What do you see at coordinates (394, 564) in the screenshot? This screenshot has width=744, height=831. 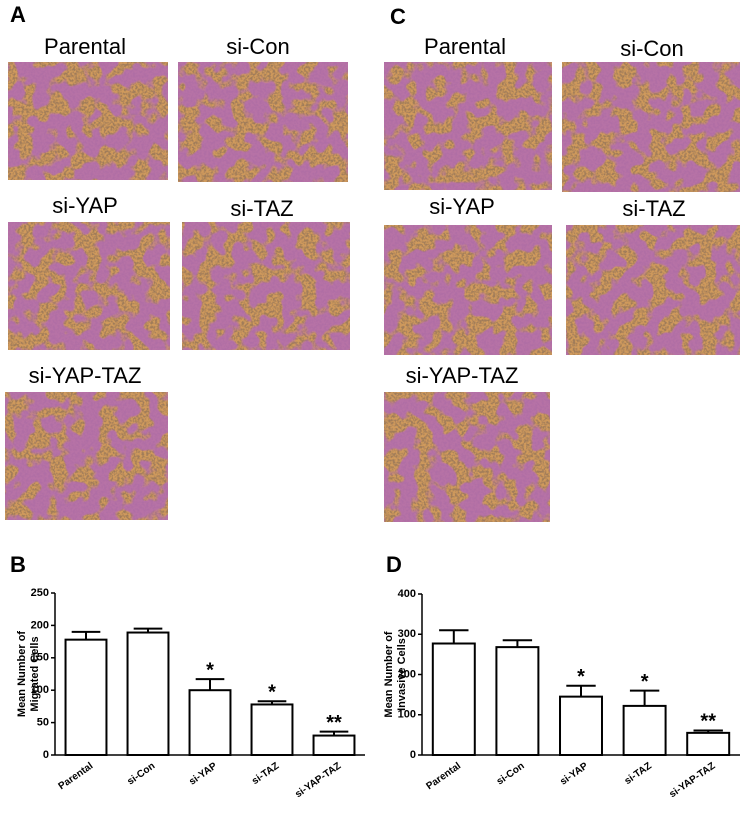 I see `panel-label: D` at bounding box center [394, 564].